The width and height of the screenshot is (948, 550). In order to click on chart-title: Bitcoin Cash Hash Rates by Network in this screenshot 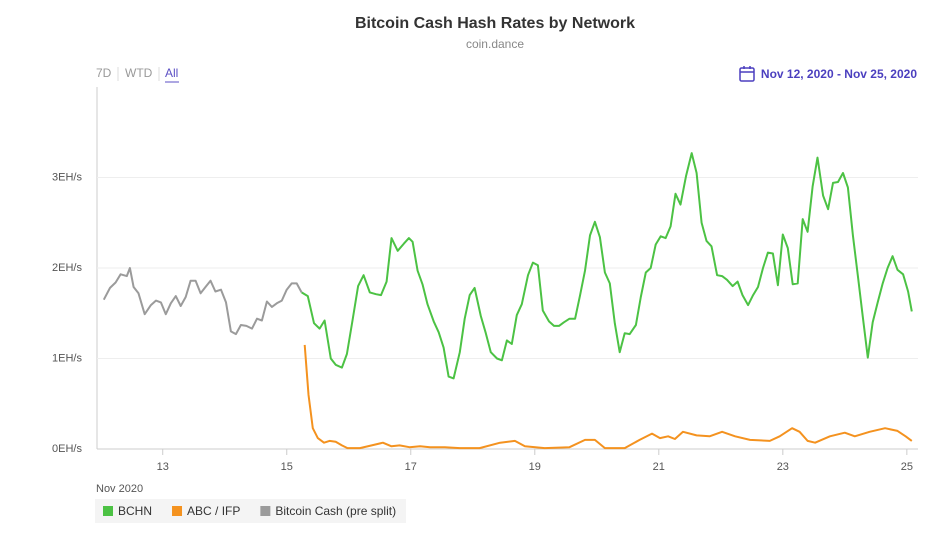, I will do `click(495, 23)`.